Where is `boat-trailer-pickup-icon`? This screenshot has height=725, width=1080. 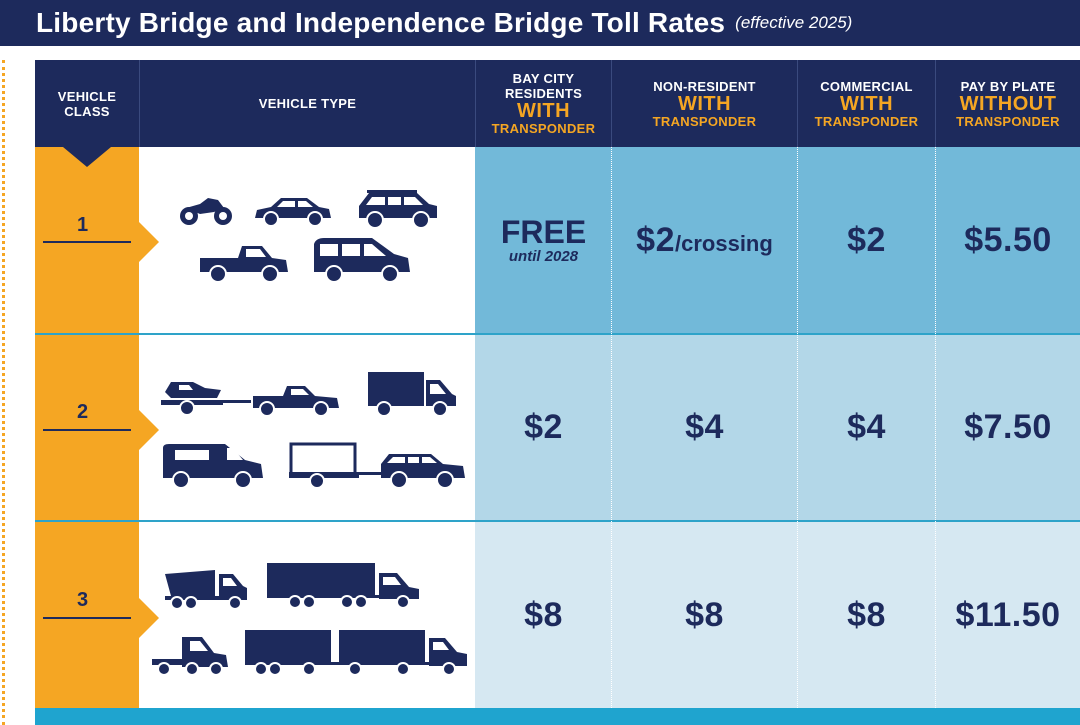 boat-trailer-pickup-icon is located at coordinates (250, 399).